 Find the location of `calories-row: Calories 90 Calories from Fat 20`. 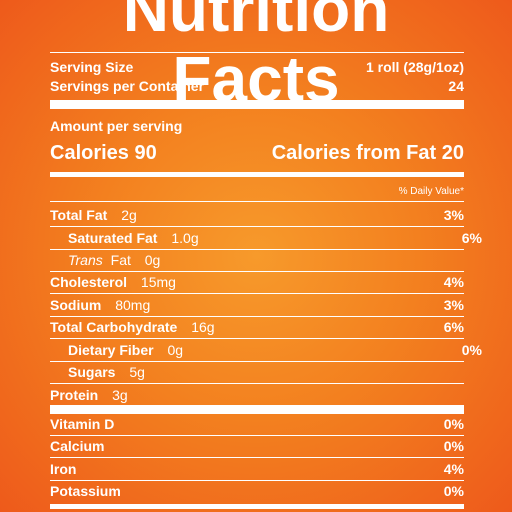

calories-row: Calories 90 Calories from Fat 20 is located at coordinates (257, 153).